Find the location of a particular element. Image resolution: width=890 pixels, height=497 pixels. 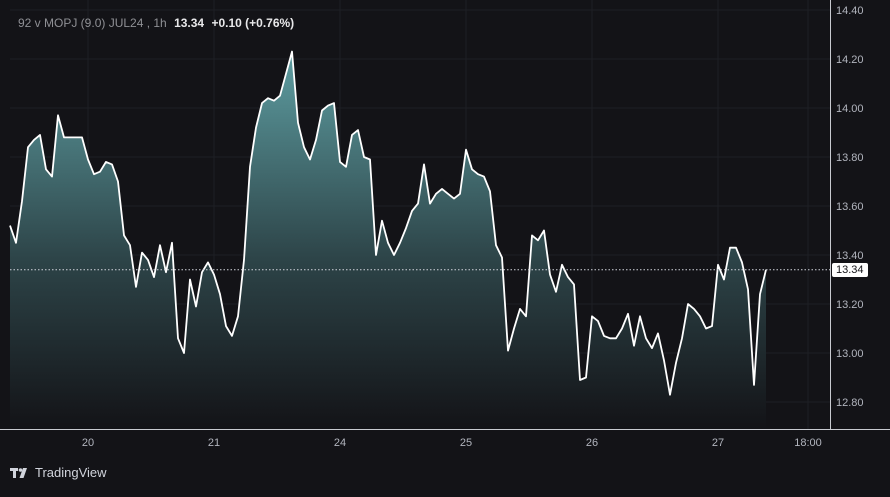

price-tick-label: 12.80 is located at coordinates (850, 403).